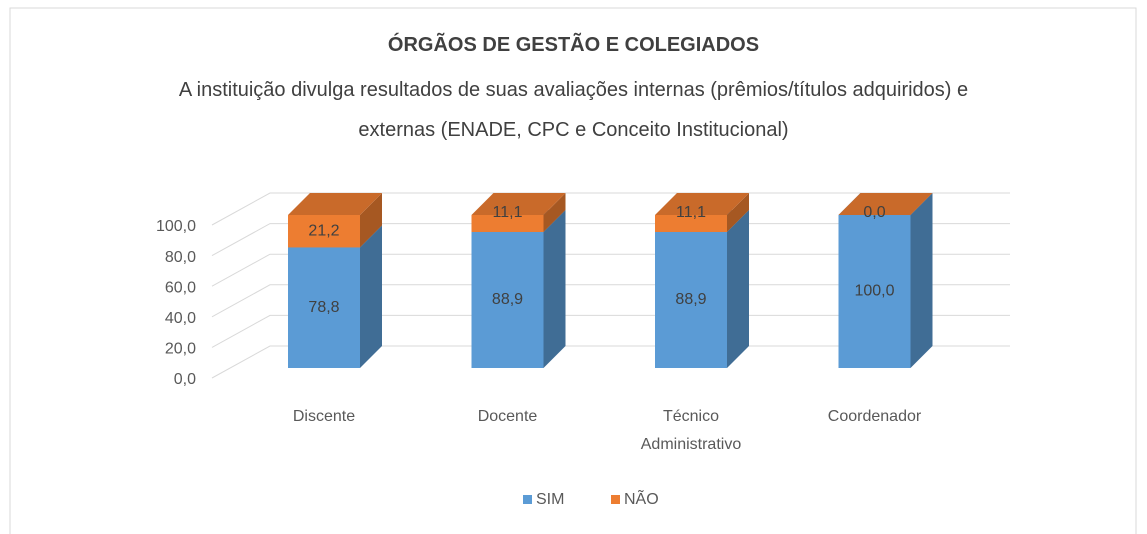 This screenshot has width=1147, height=534. I want to click on data-label: 0,0, so click(874, 212).